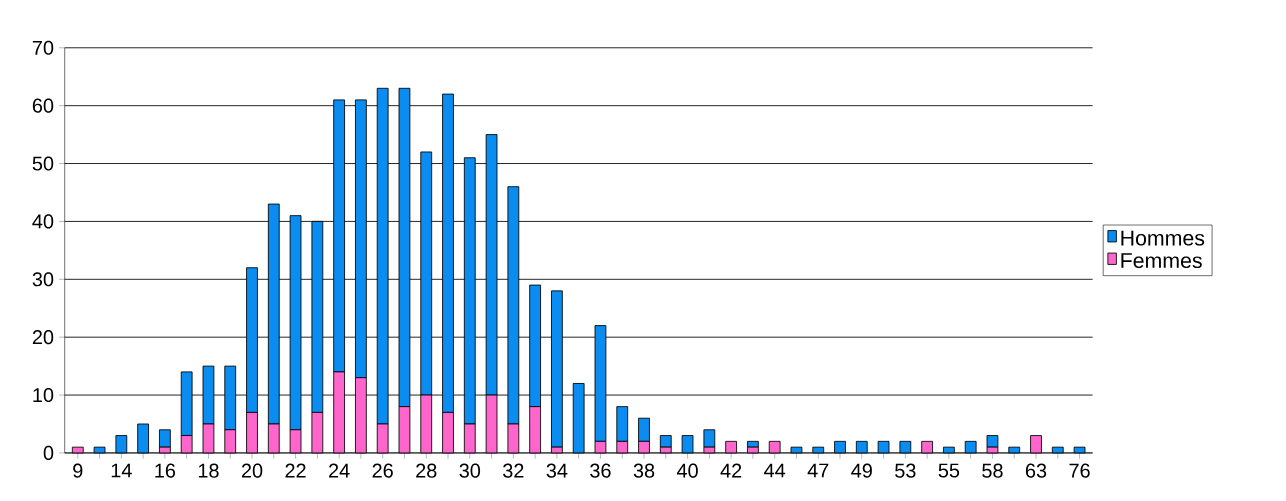  Describe the element at coordinates (252, 470) in the screenshot. I see `x-tick-label: 20` at that location.